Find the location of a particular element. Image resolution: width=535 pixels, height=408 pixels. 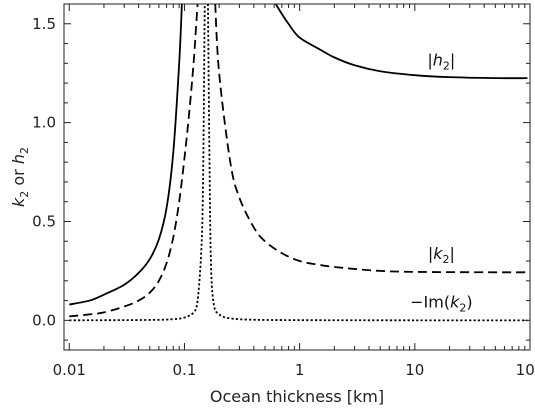

series-label: |h2| is located at coordinates (441, 61).